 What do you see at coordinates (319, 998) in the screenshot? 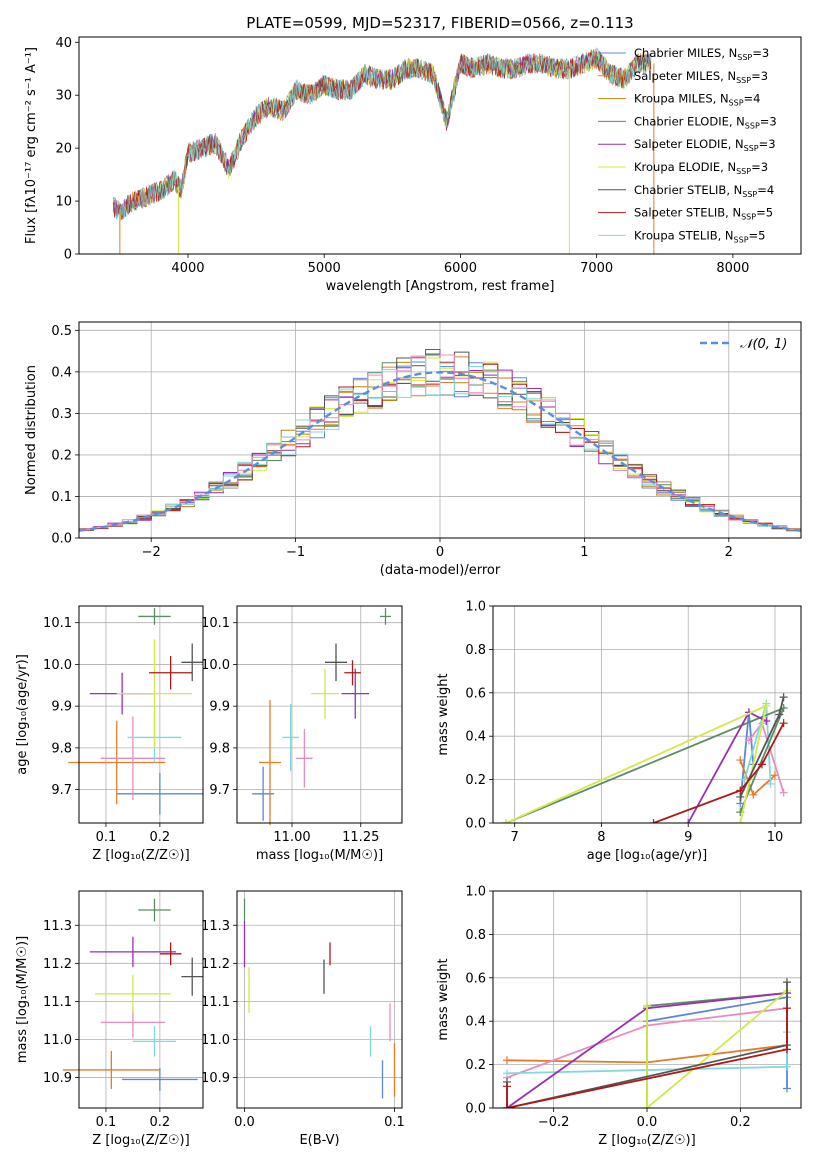
I see `mass_vs_ebv-points` at bounding box center [319, 998].